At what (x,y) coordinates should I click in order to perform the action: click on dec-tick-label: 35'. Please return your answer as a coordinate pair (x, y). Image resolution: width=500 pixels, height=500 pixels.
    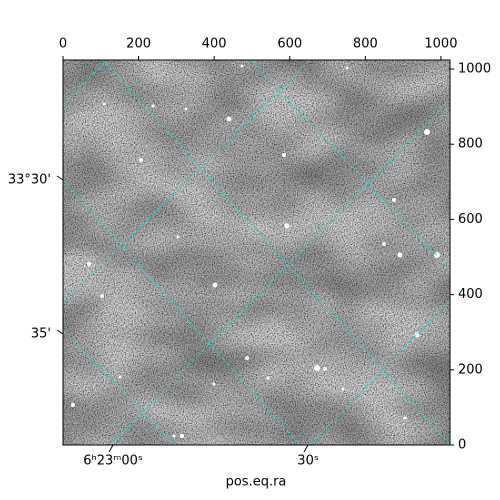
    Looking at the image, I should click on (41, 334).